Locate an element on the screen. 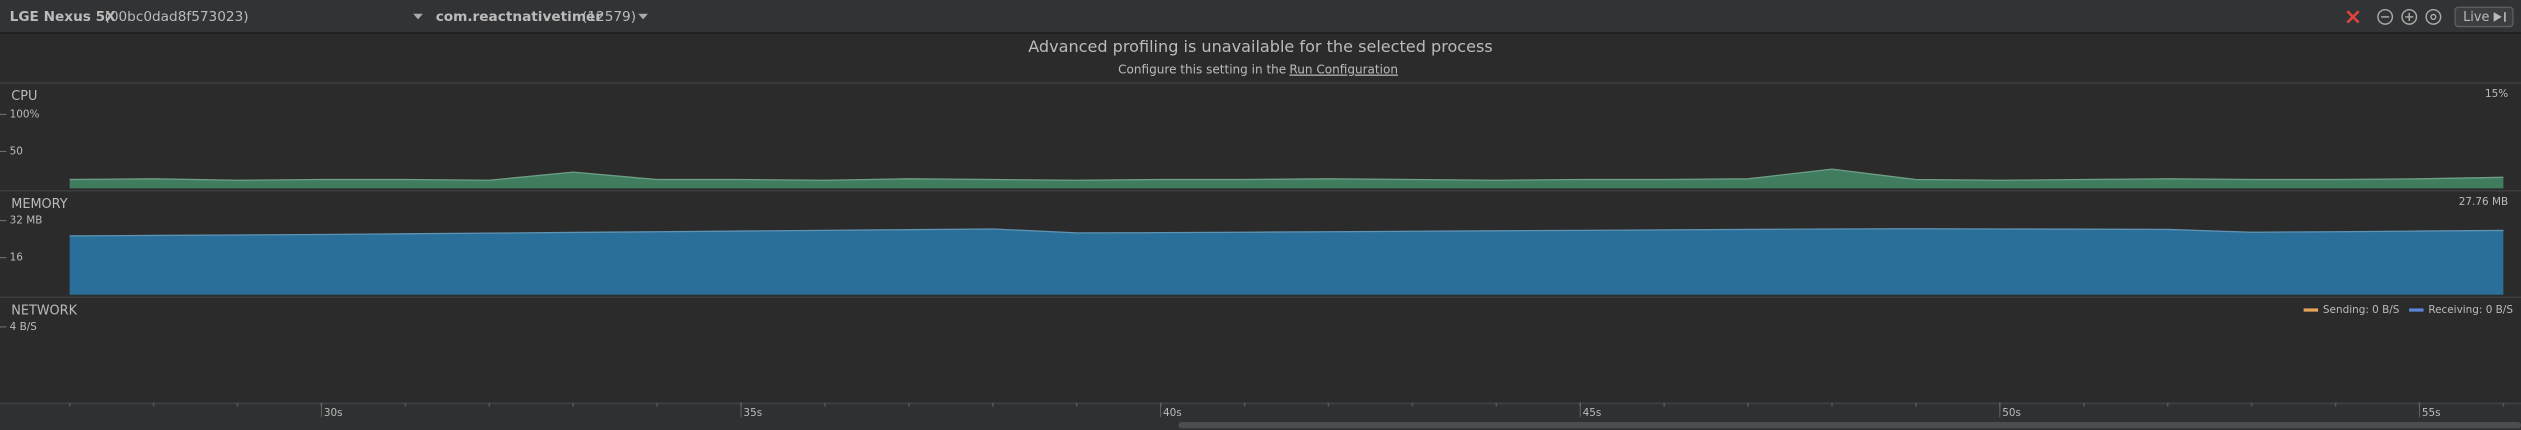 The image size is (2521, 430). device-serial: (00bc0dad8f573023) is located at coordinates (177, 17).